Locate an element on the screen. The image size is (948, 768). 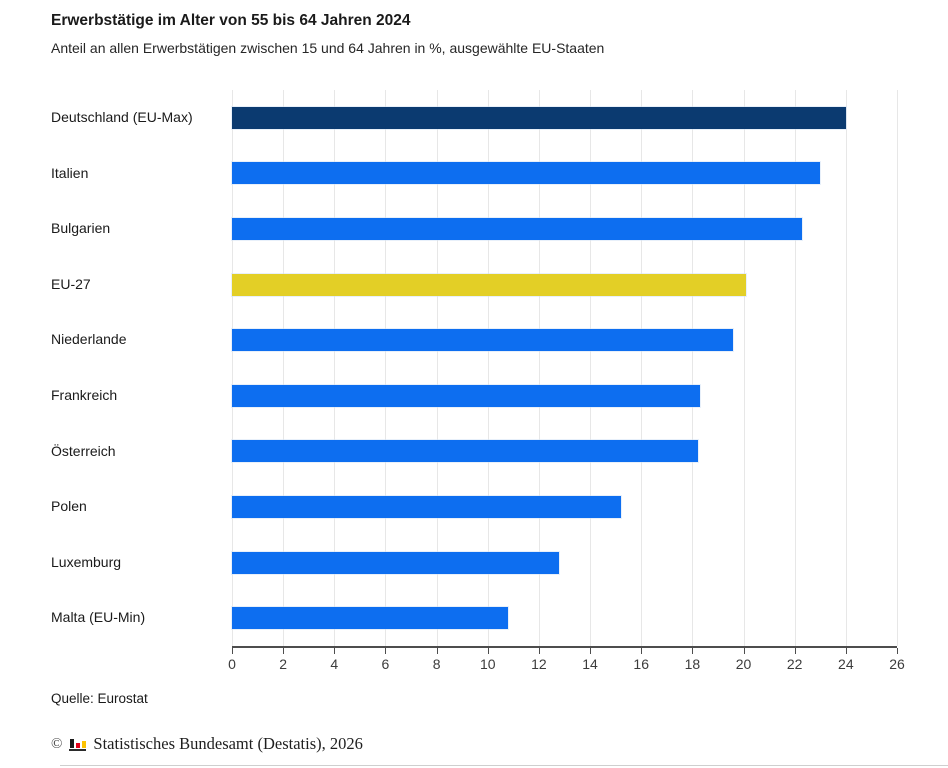
x-tick-label: 24 is located at coordinates (846, 664).